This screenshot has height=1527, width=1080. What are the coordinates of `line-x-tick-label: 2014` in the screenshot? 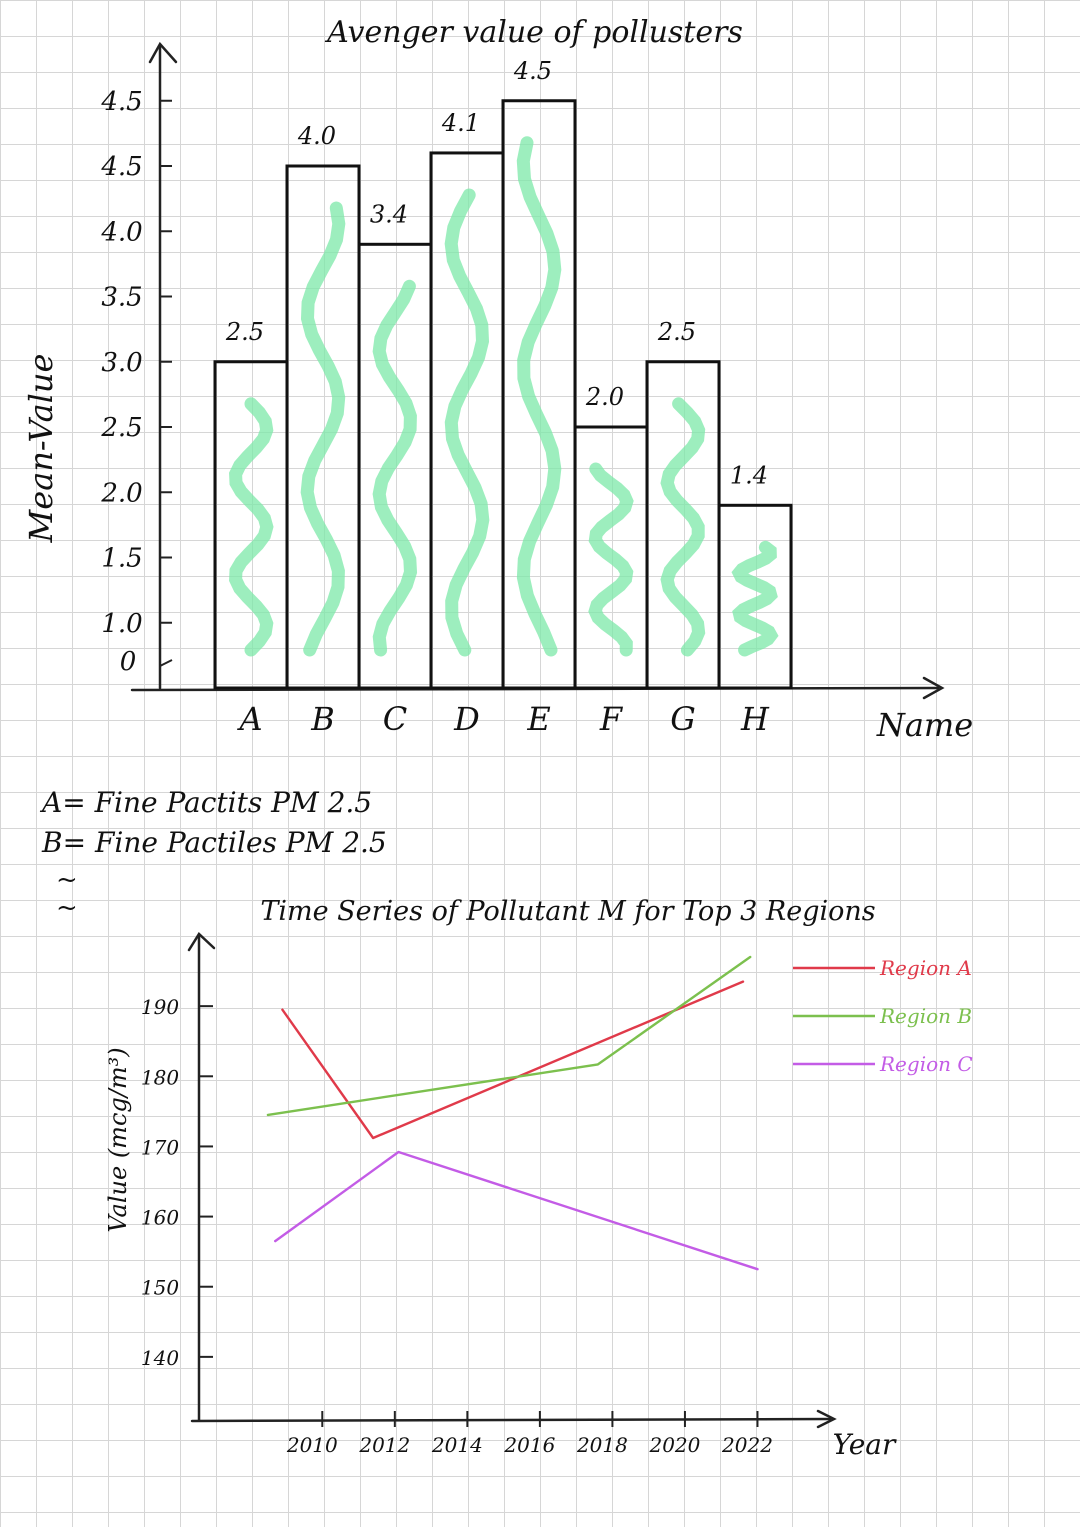 It's located at (457, 1445).